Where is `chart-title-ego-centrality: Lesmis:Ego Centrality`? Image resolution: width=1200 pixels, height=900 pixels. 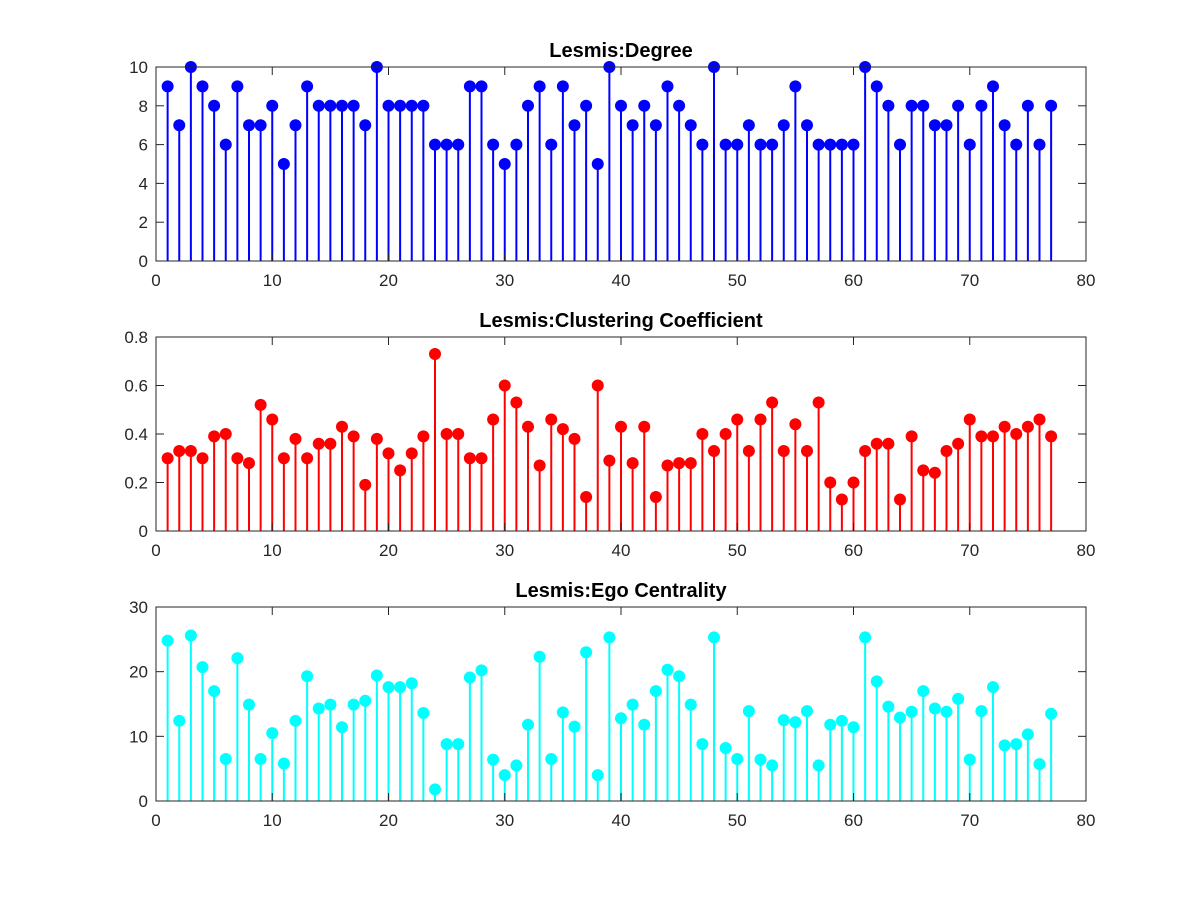 chart-title-ego-centrality: Lesmis:Ego Centrality is located at coordinates (621, 591).